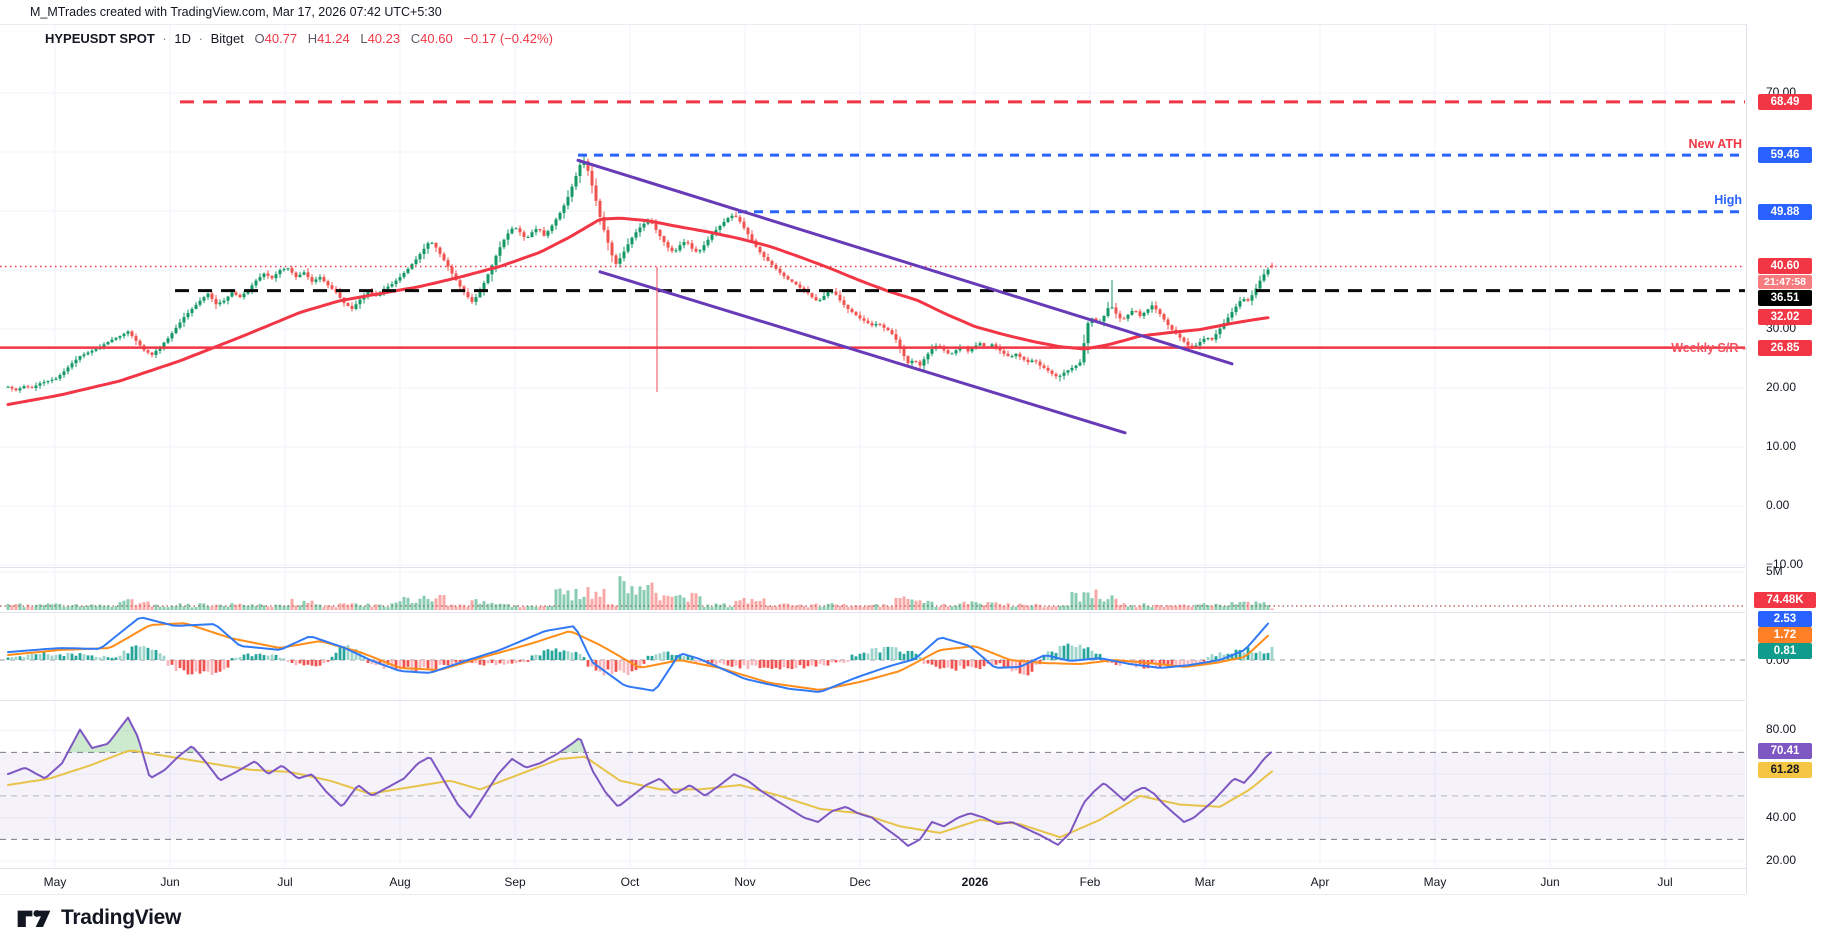  Describe the element at coordinates (1785, 651) in the screenshot. I see `price-label-0.81: 0.81` at that location.